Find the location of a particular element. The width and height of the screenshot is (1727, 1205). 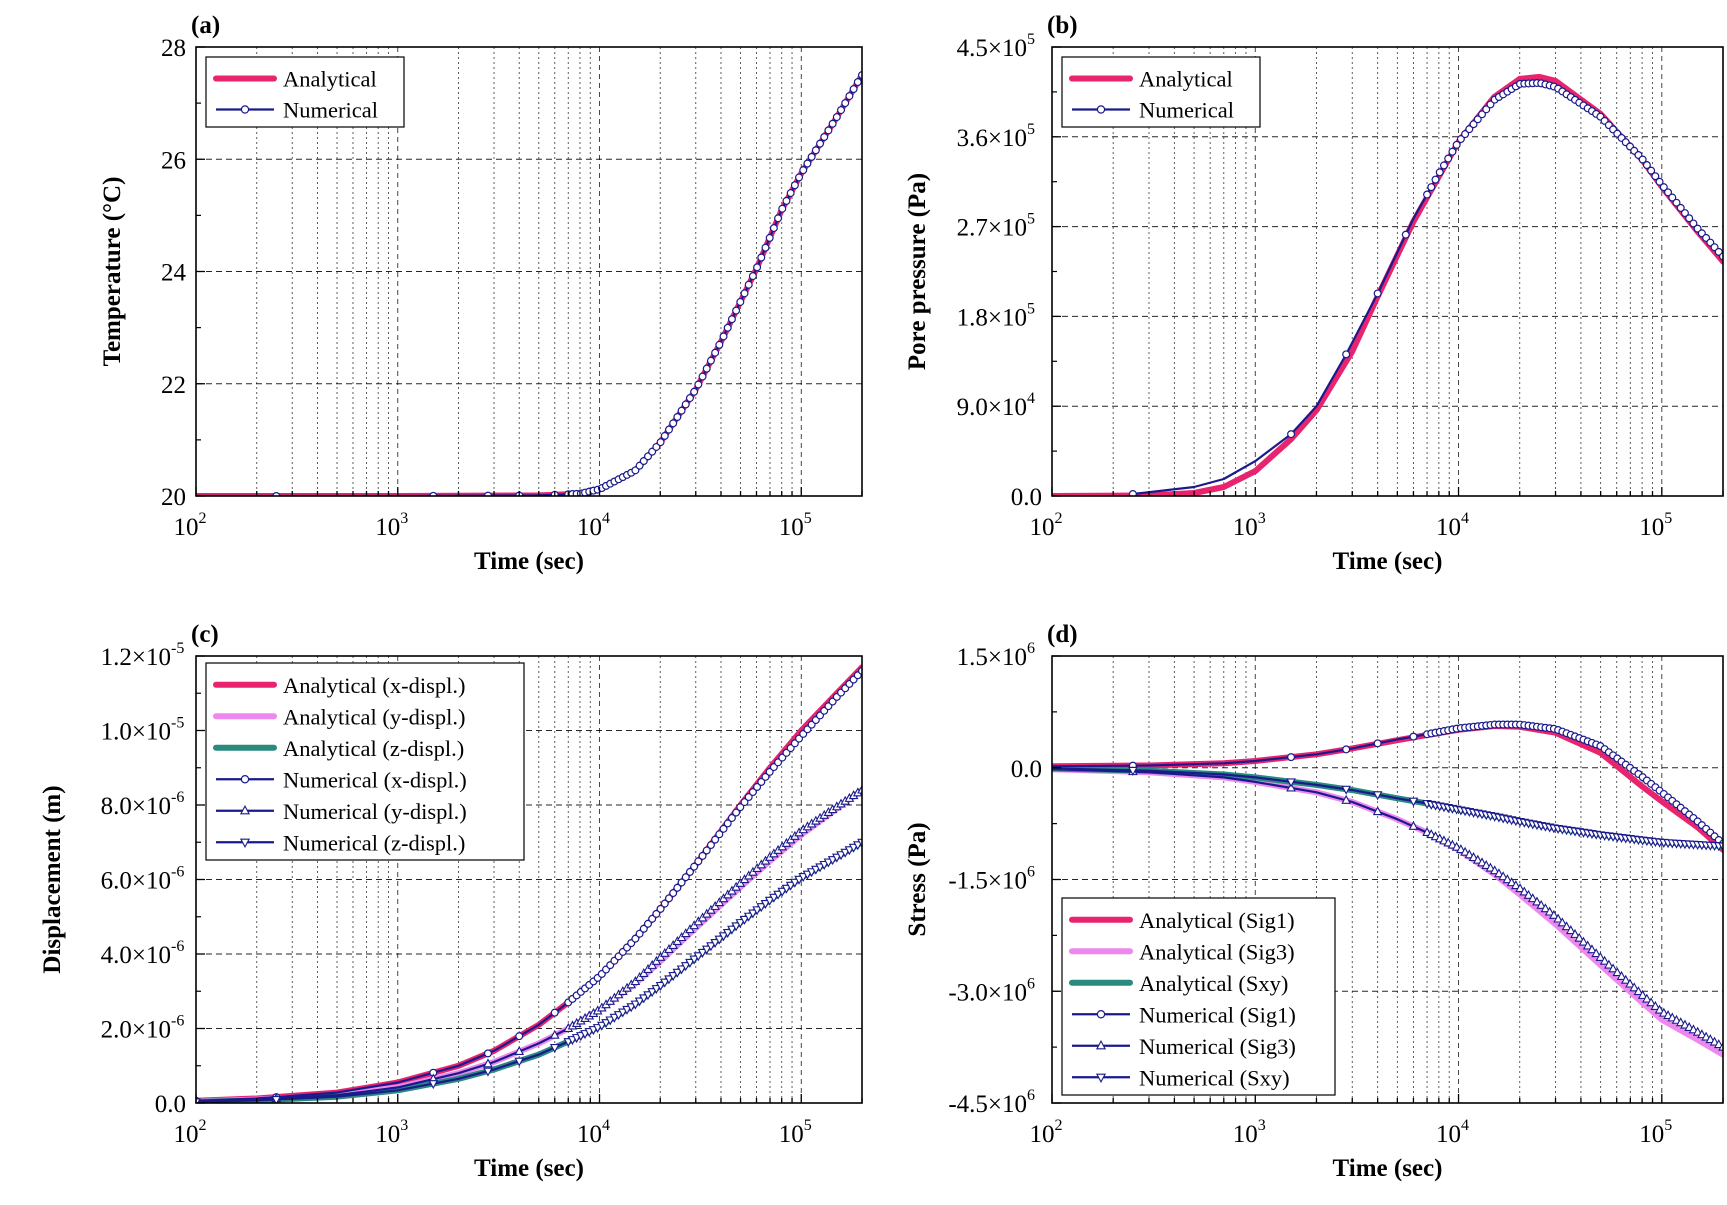

legend-entry: Analytical (z-displ.) is located at coordinates (338, 748).